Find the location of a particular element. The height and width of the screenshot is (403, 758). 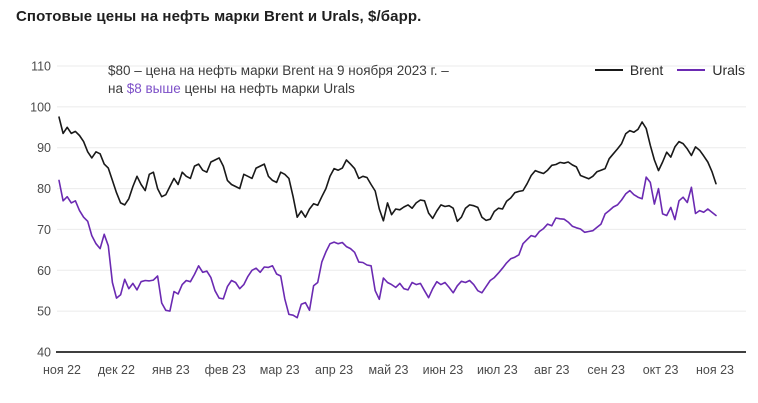

annotation-line-2: на $8 выше цены на нефть марки Urals is located at coordinates (231, 88).